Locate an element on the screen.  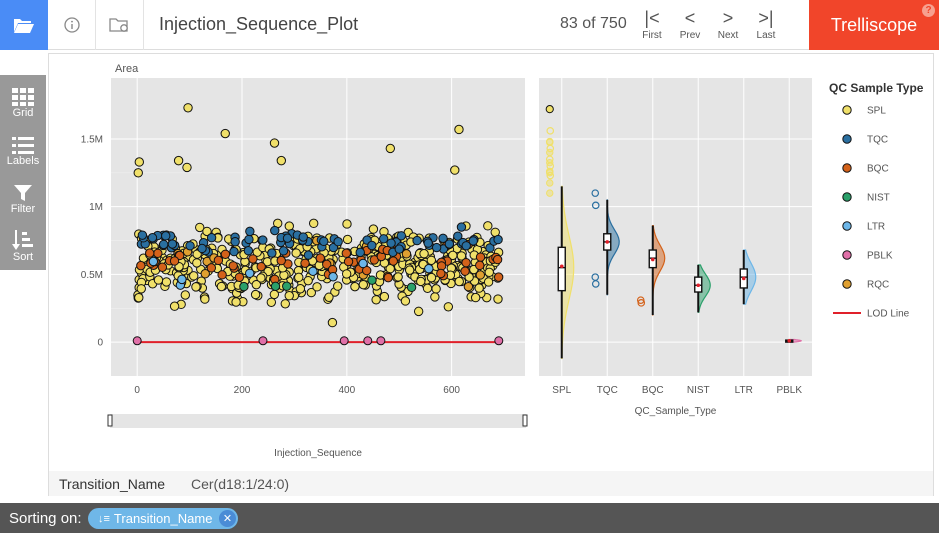
y-tick-label: 0.5M is located at coordinates (92, 275).